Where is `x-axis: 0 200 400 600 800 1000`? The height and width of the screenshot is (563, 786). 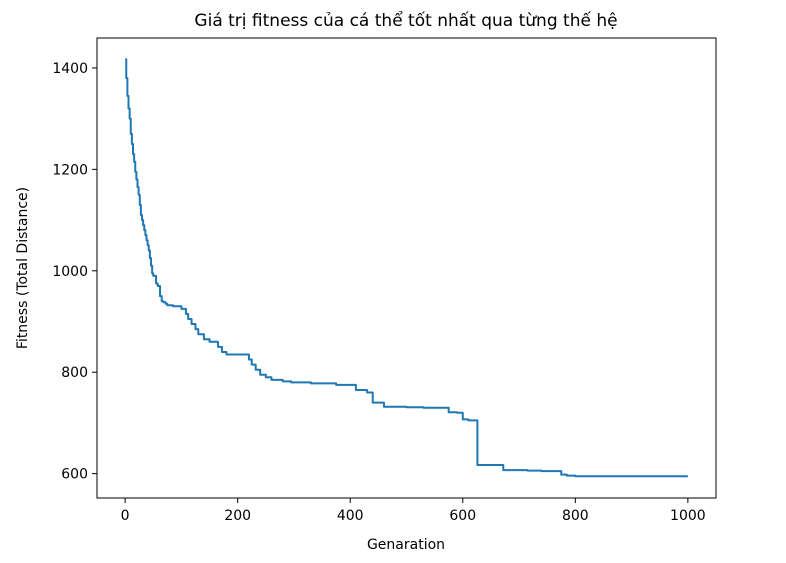
x-axis: 0 200 400 600 800 1000 is located at coordinates (413, 511).